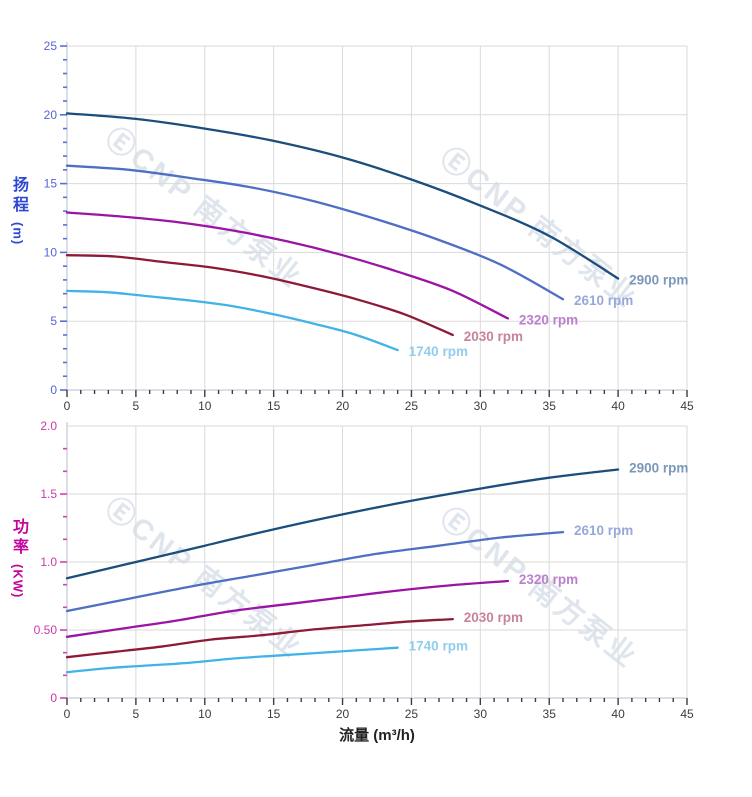 This screenshot has width=752, height=797. I want to click on y-tick-label: 25, so click(51, 46).